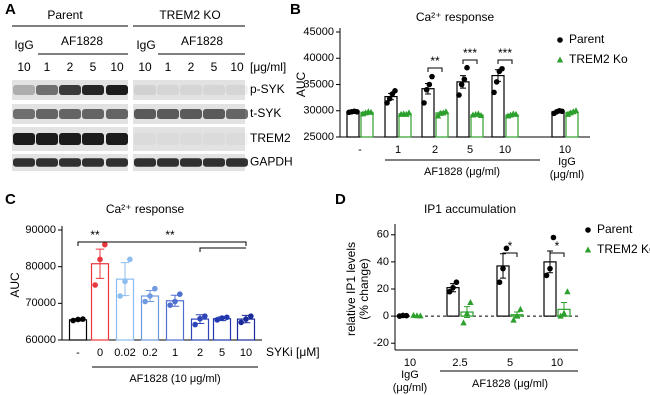 The width and height of the screenshot is (650, 395). Describe the element at coordinates (170, 235) in the screenshot. I see `annotation: **` at that location.